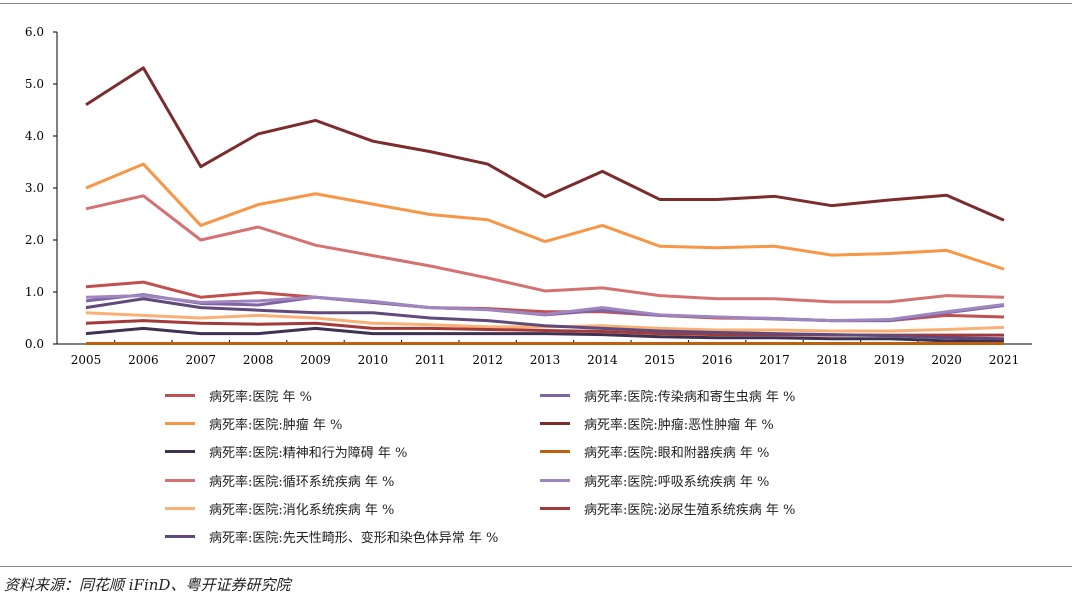  What do you see at coordinates (679, 425) in the screenshot?
I see `legend-label: 病死率:医院:肿瘤:恶性肿瘤 年 %` at bounding box center [679, 425].